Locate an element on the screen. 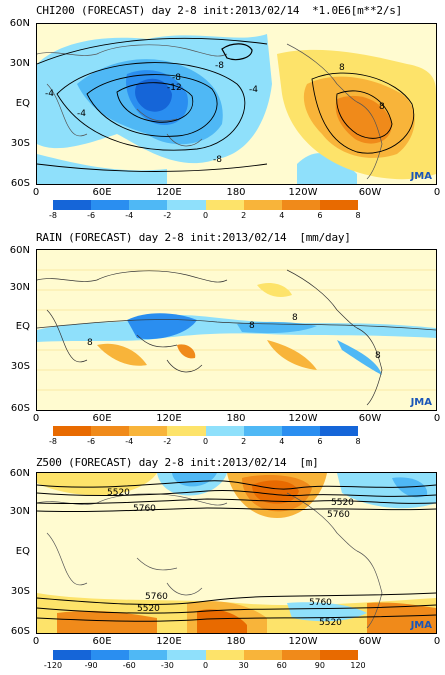  contour-label: -12 is located at coordinates (174, 88).